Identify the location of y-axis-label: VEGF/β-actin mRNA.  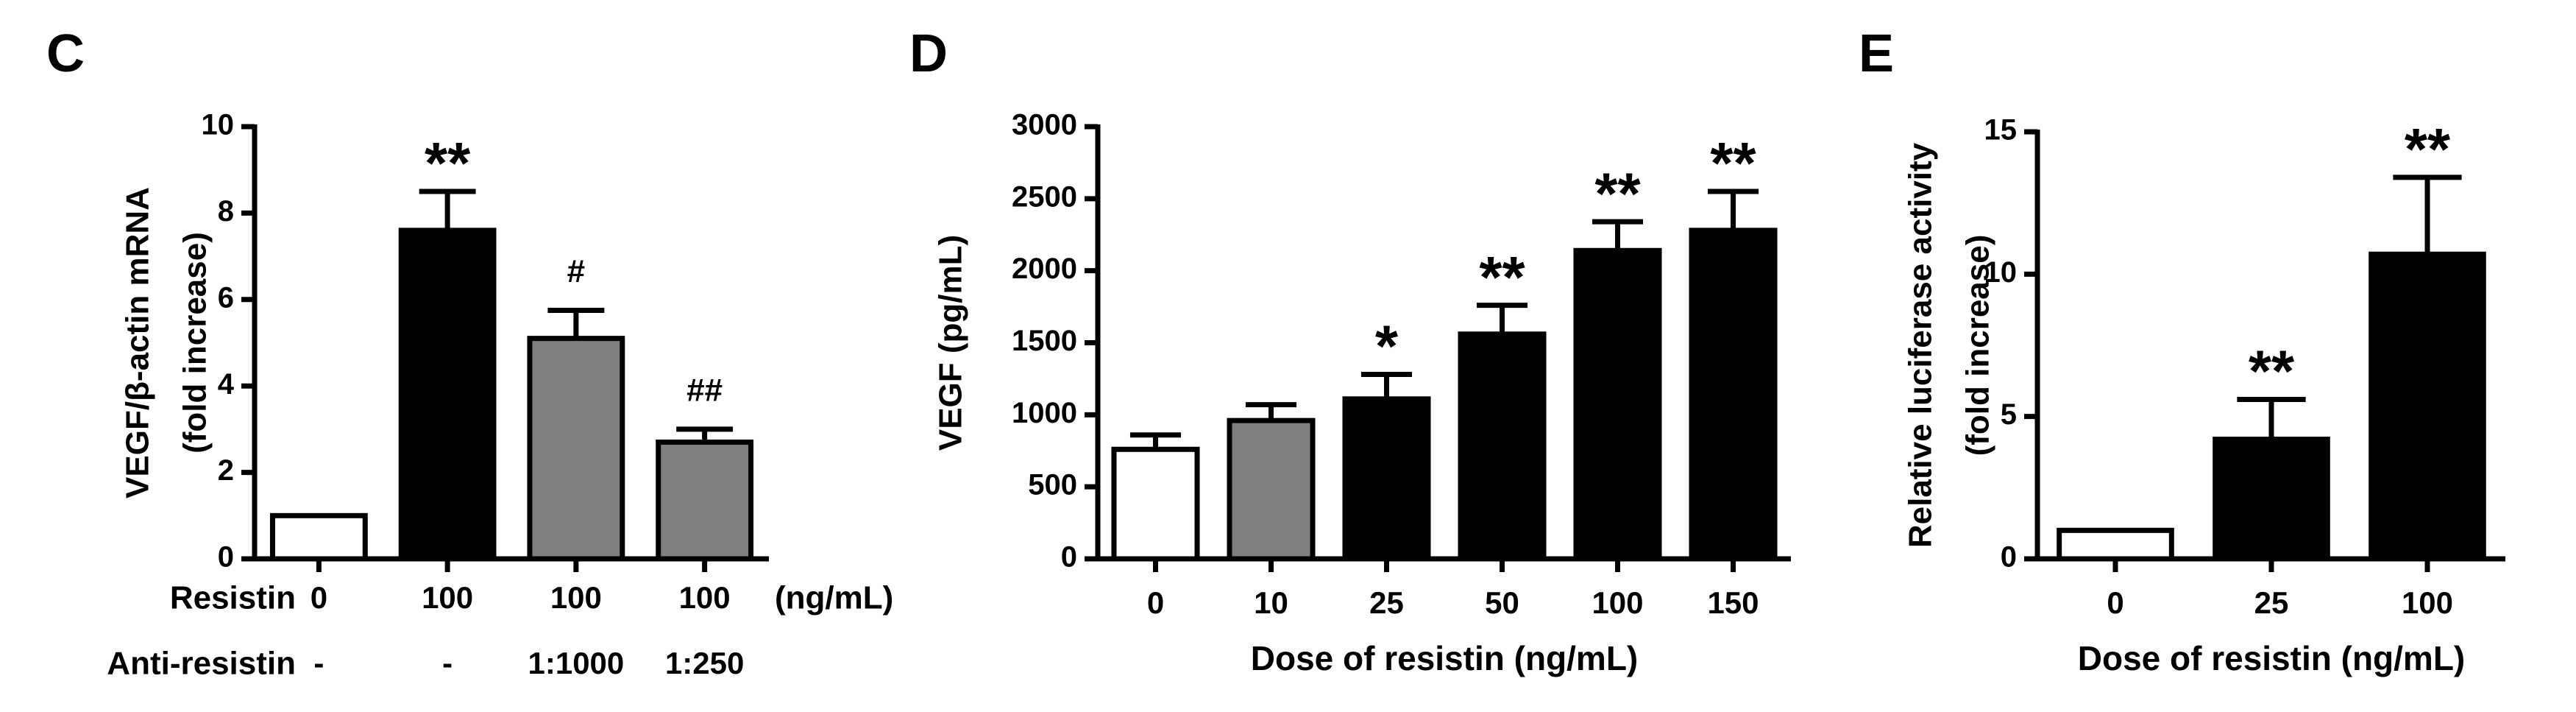
(138, 342).